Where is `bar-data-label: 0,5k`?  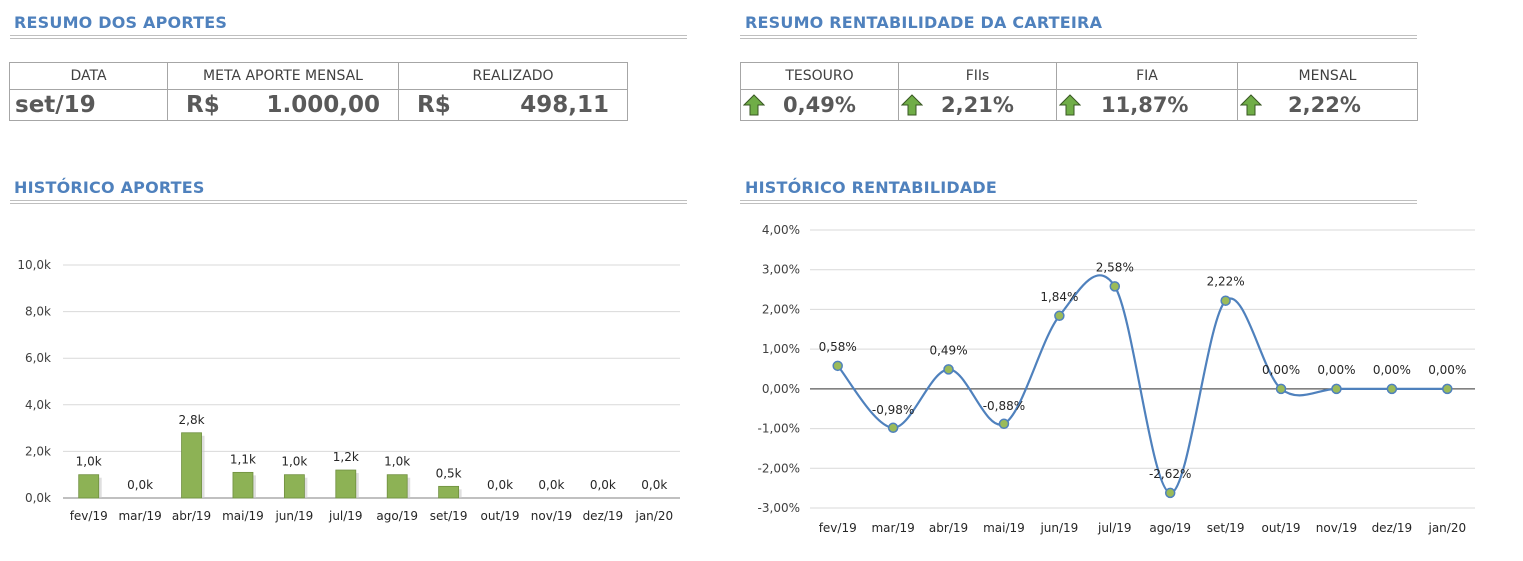 bar-data-label: 0,5k is located at coordinates (449, 473).